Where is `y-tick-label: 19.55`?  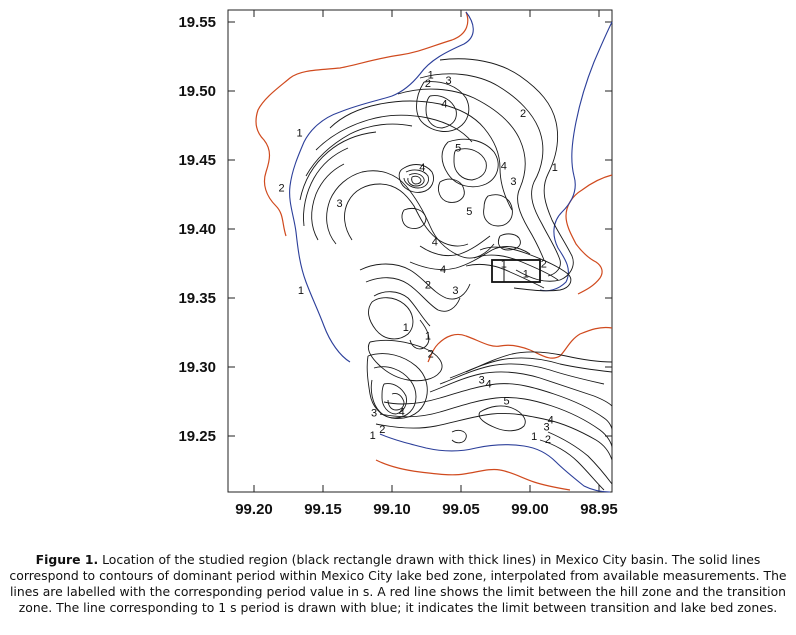 y-tick-label: 19.55 is located at coordinates (197, 22).